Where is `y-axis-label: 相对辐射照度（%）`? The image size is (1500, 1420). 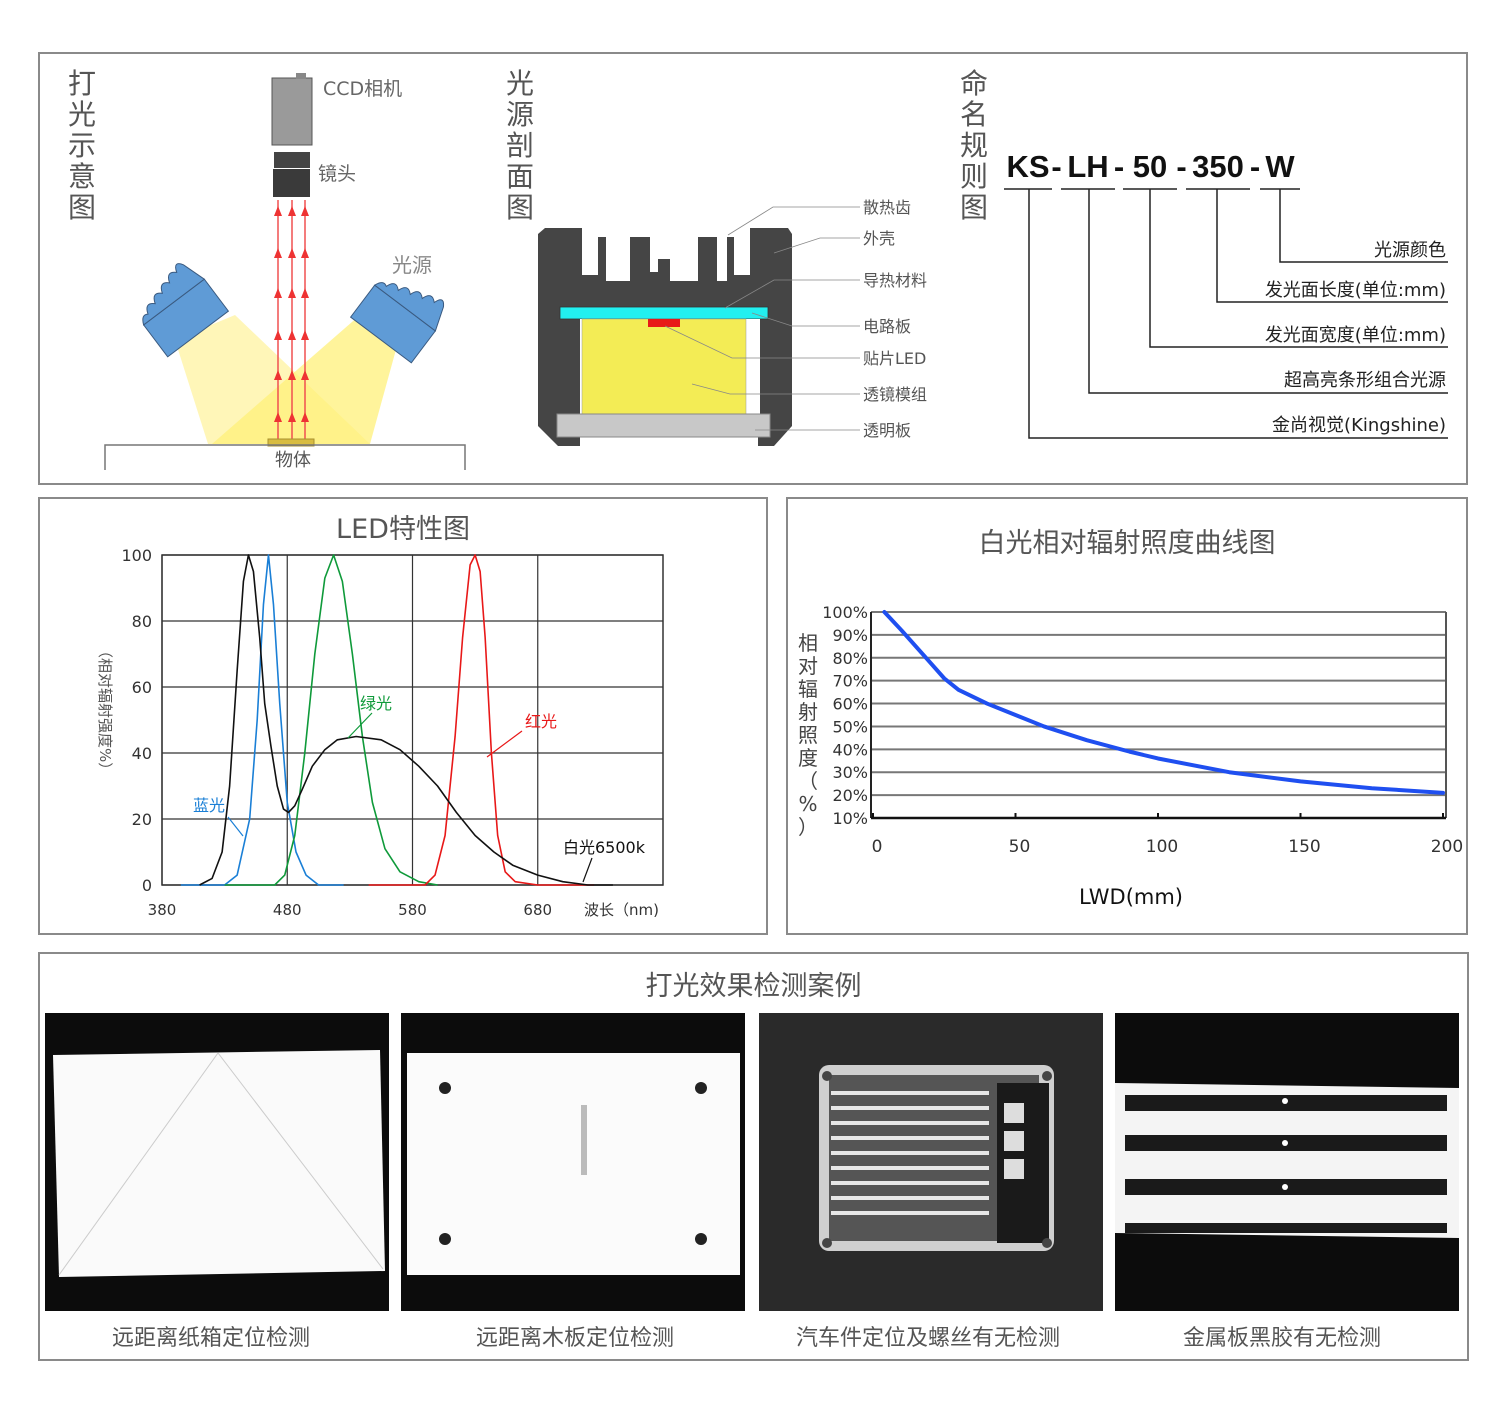 y-axis-label: 相对辐射照度（%） is located at coordinates (808, 735).